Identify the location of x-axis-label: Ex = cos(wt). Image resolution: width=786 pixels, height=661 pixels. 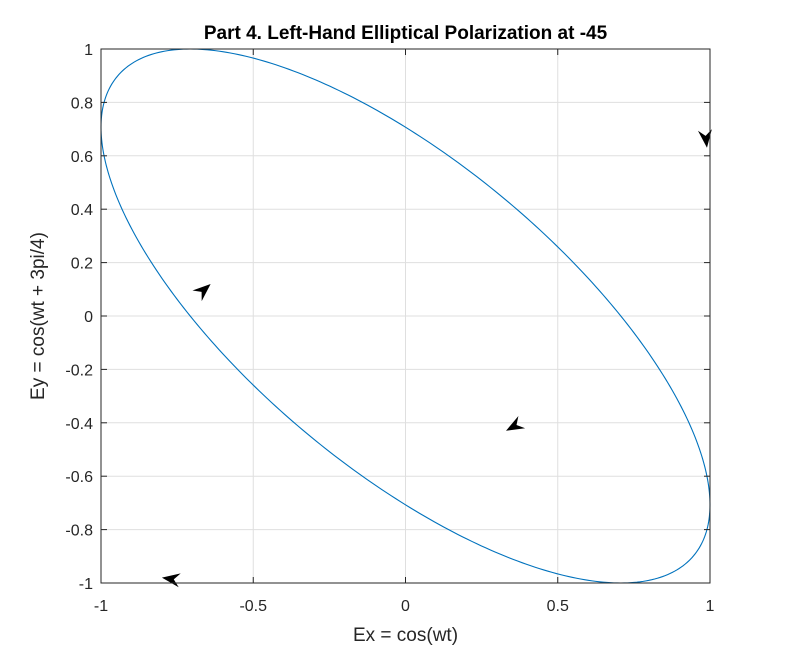
(405, 635).